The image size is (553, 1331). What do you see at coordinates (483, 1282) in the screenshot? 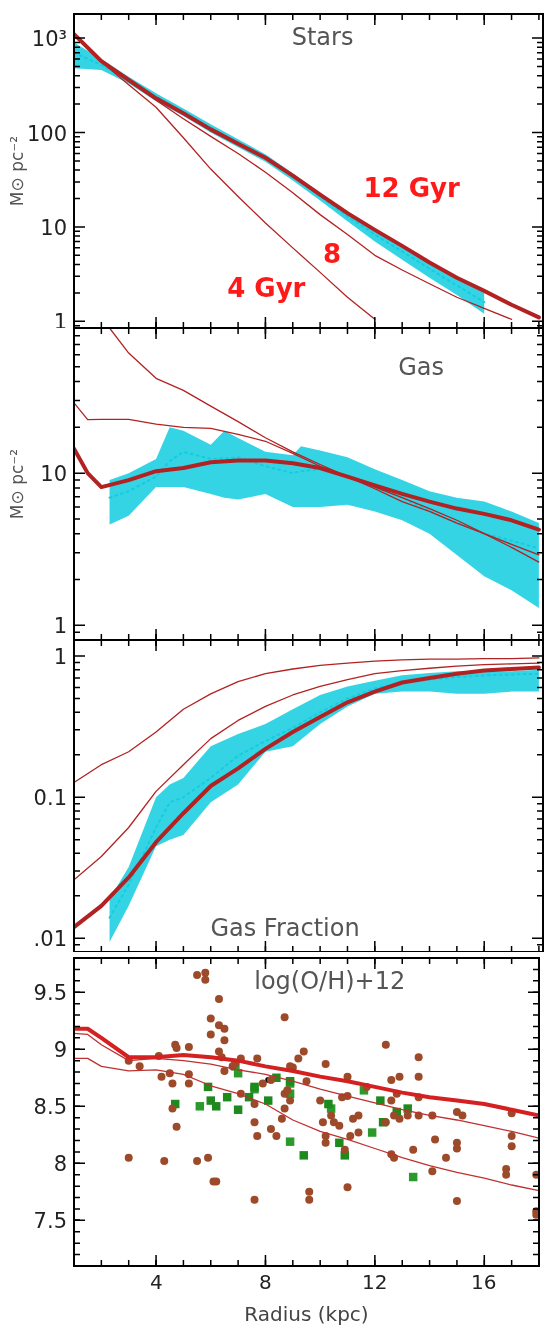
I see `x-tick-label: 16` at bounding box center [483, 1282].